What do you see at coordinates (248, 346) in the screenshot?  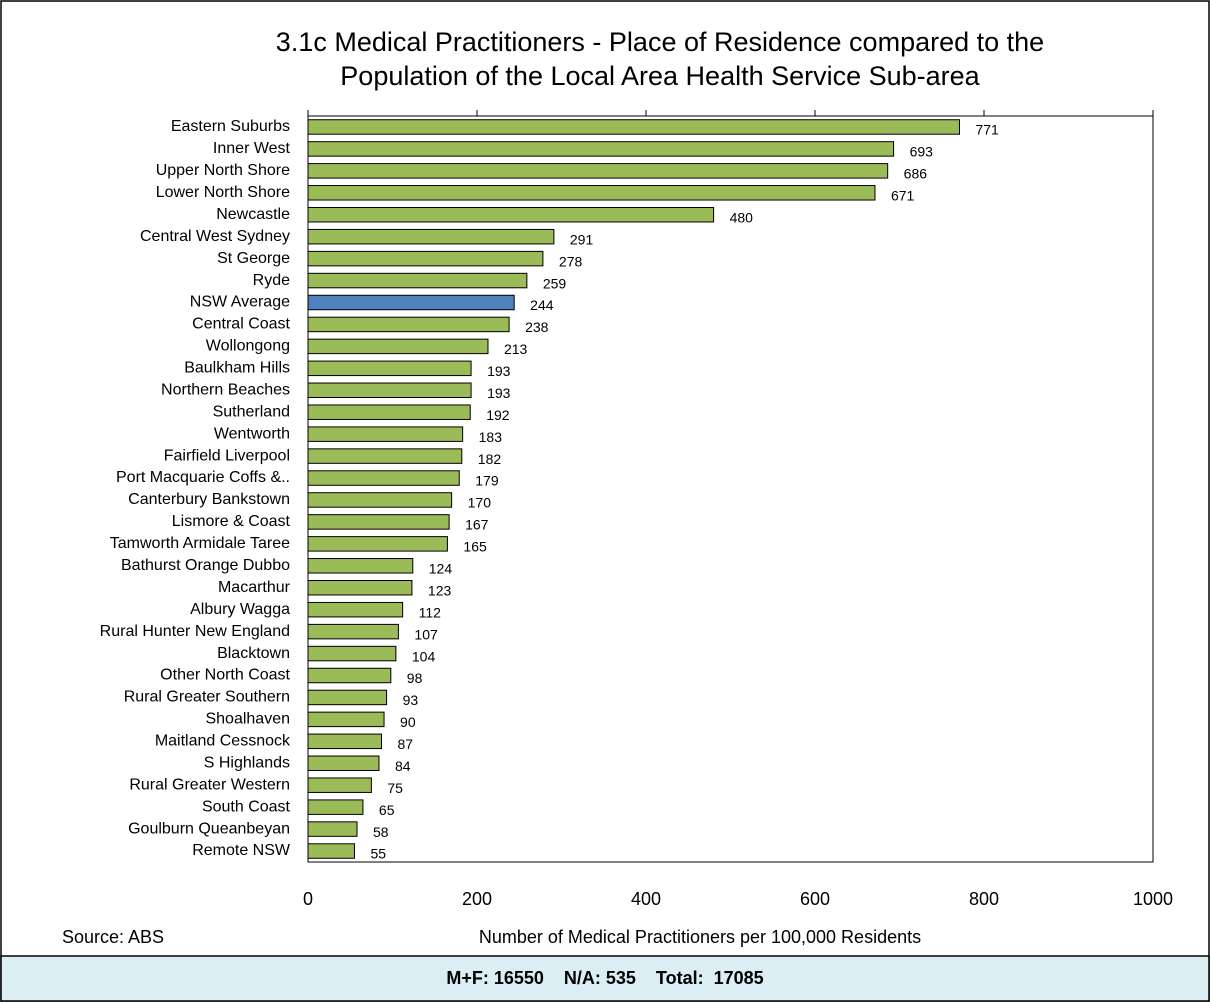 I see `y-tick-label: Wollongong` at bounding box center [248, 346].